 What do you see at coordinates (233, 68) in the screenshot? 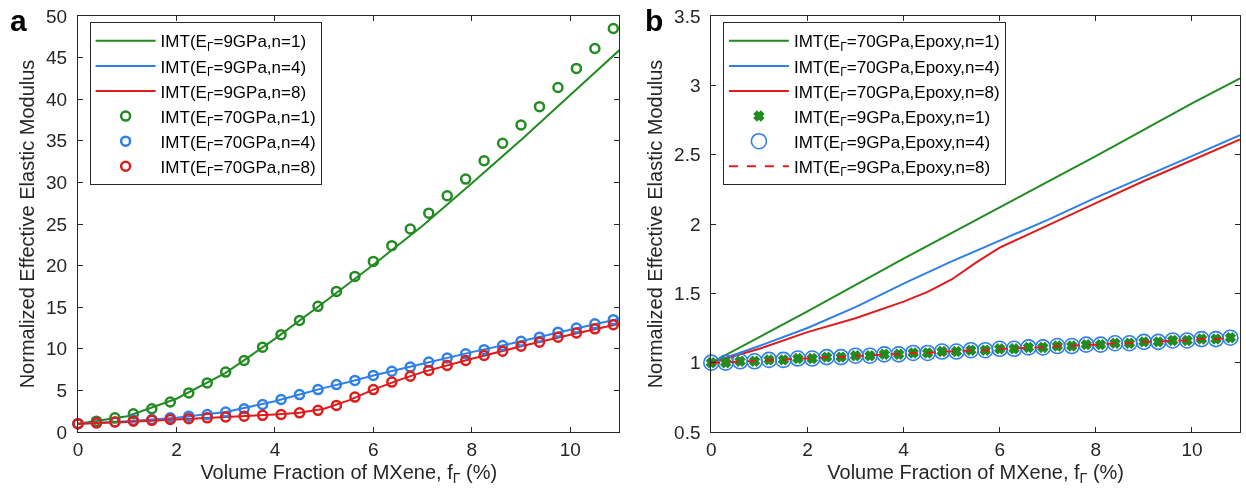
I see `legend-label: IMT(E$_{Γ}$=9GPa,n=4)` at bounding box center [233, 68].